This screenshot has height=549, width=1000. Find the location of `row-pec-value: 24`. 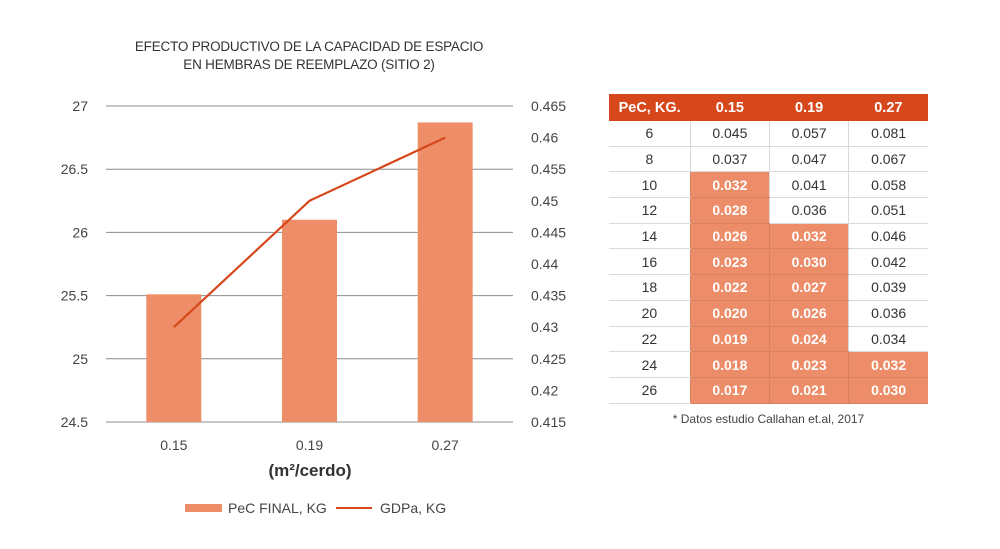

row-pec-value: 24 is located at coordinates (650, 364).